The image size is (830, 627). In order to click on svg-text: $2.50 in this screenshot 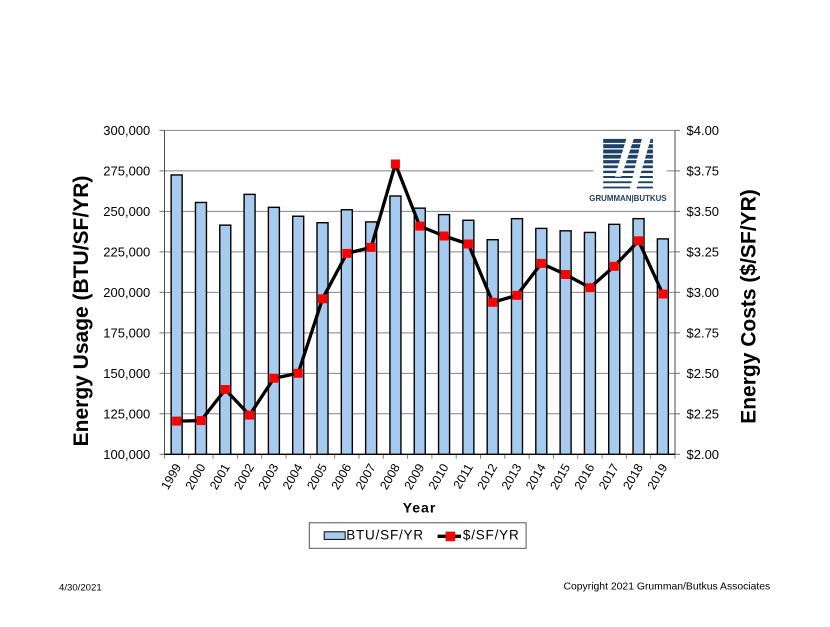, I will do `click(703, 373)`.